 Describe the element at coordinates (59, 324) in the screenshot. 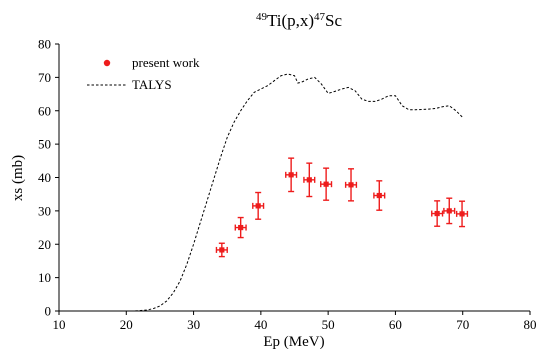

I see `x-tick-label: 10` at that location.